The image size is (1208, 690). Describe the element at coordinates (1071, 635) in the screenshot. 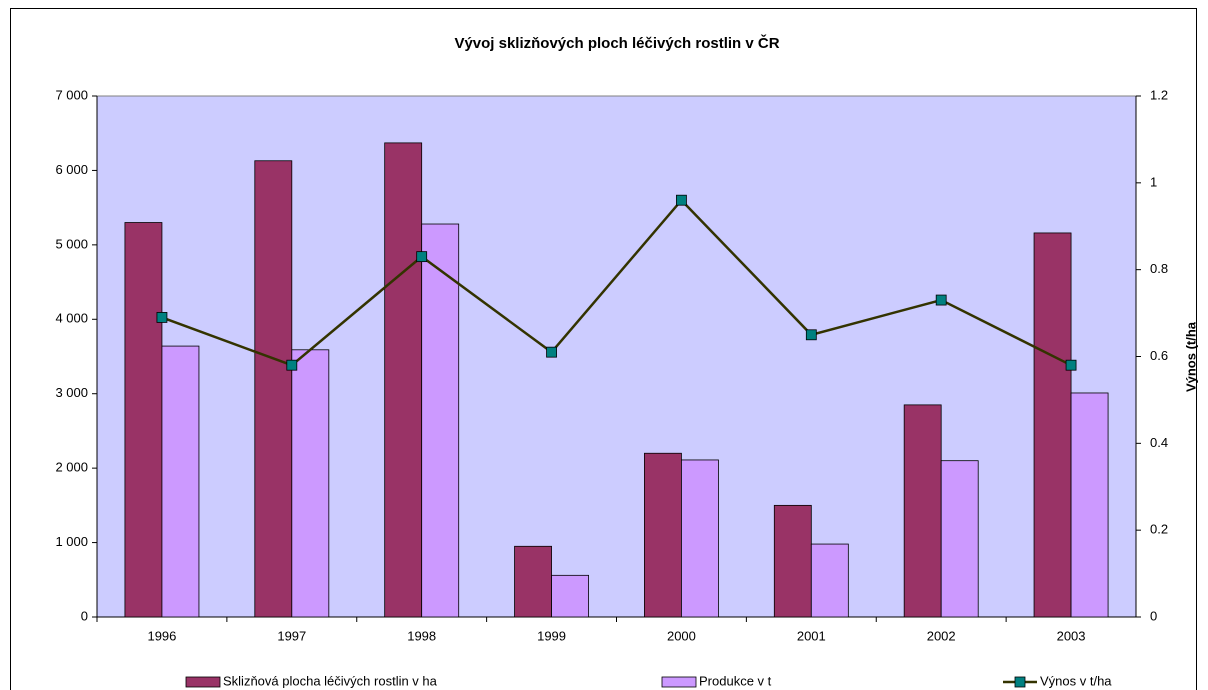

I see `x-tick-label: 2003` at that location.